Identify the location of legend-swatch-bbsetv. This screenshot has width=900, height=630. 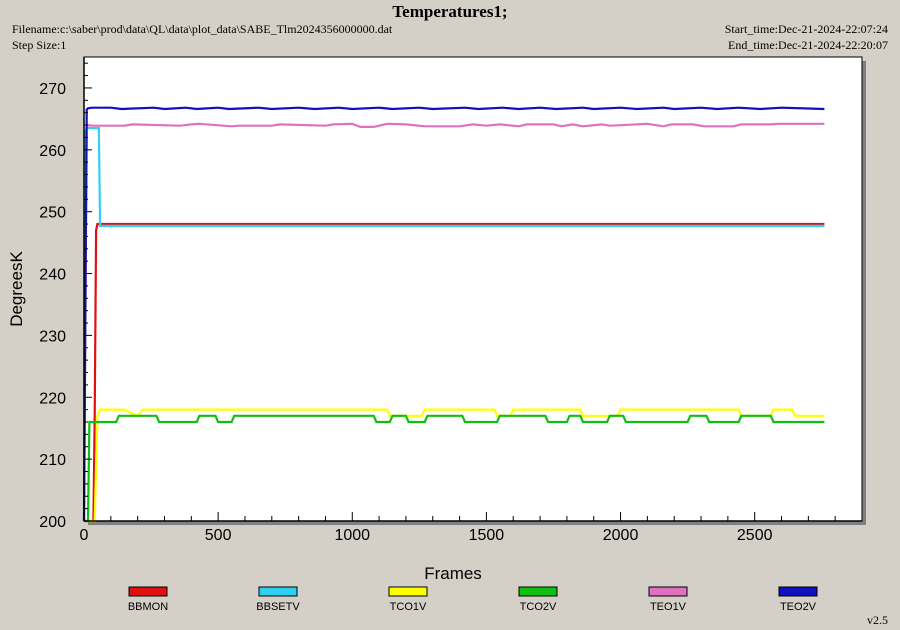
(278, 591).